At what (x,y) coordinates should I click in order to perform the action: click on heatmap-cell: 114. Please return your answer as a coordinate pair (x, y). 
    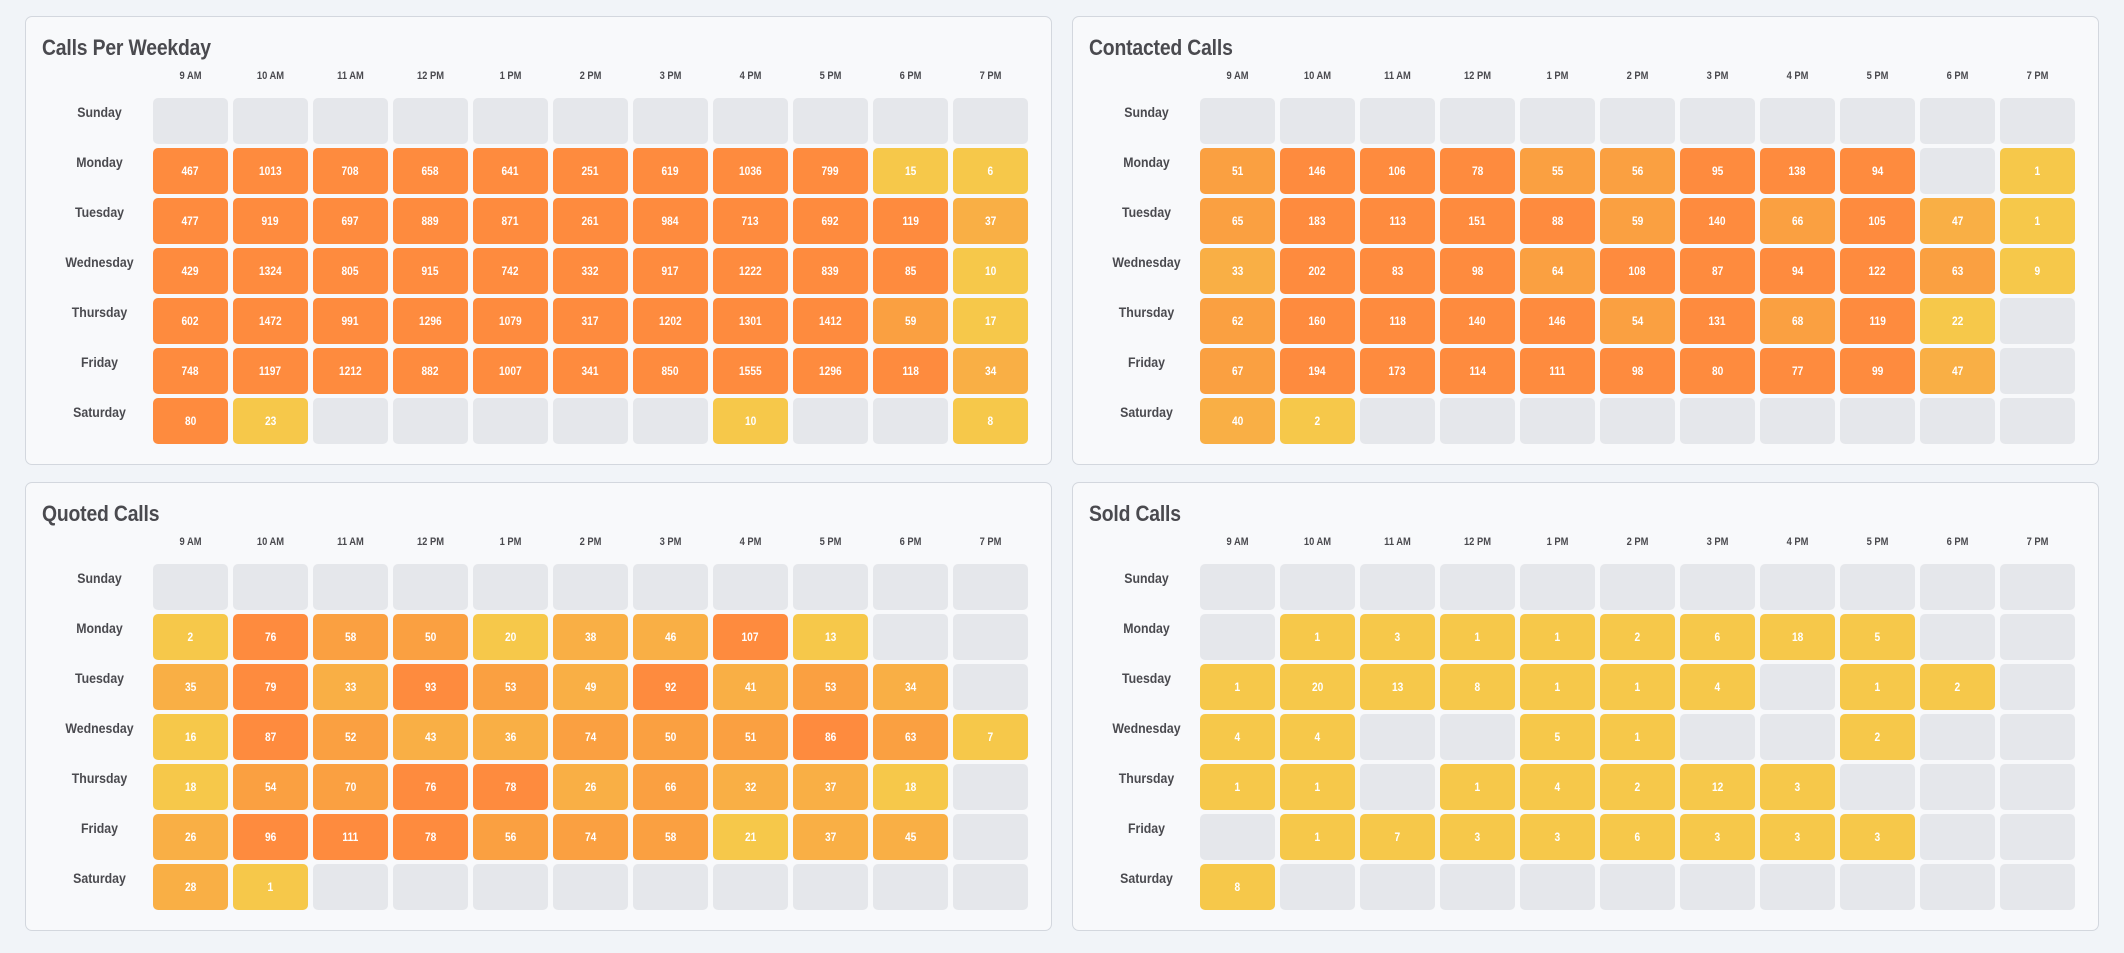
    Looking at the image, I should click on (1477, 371).